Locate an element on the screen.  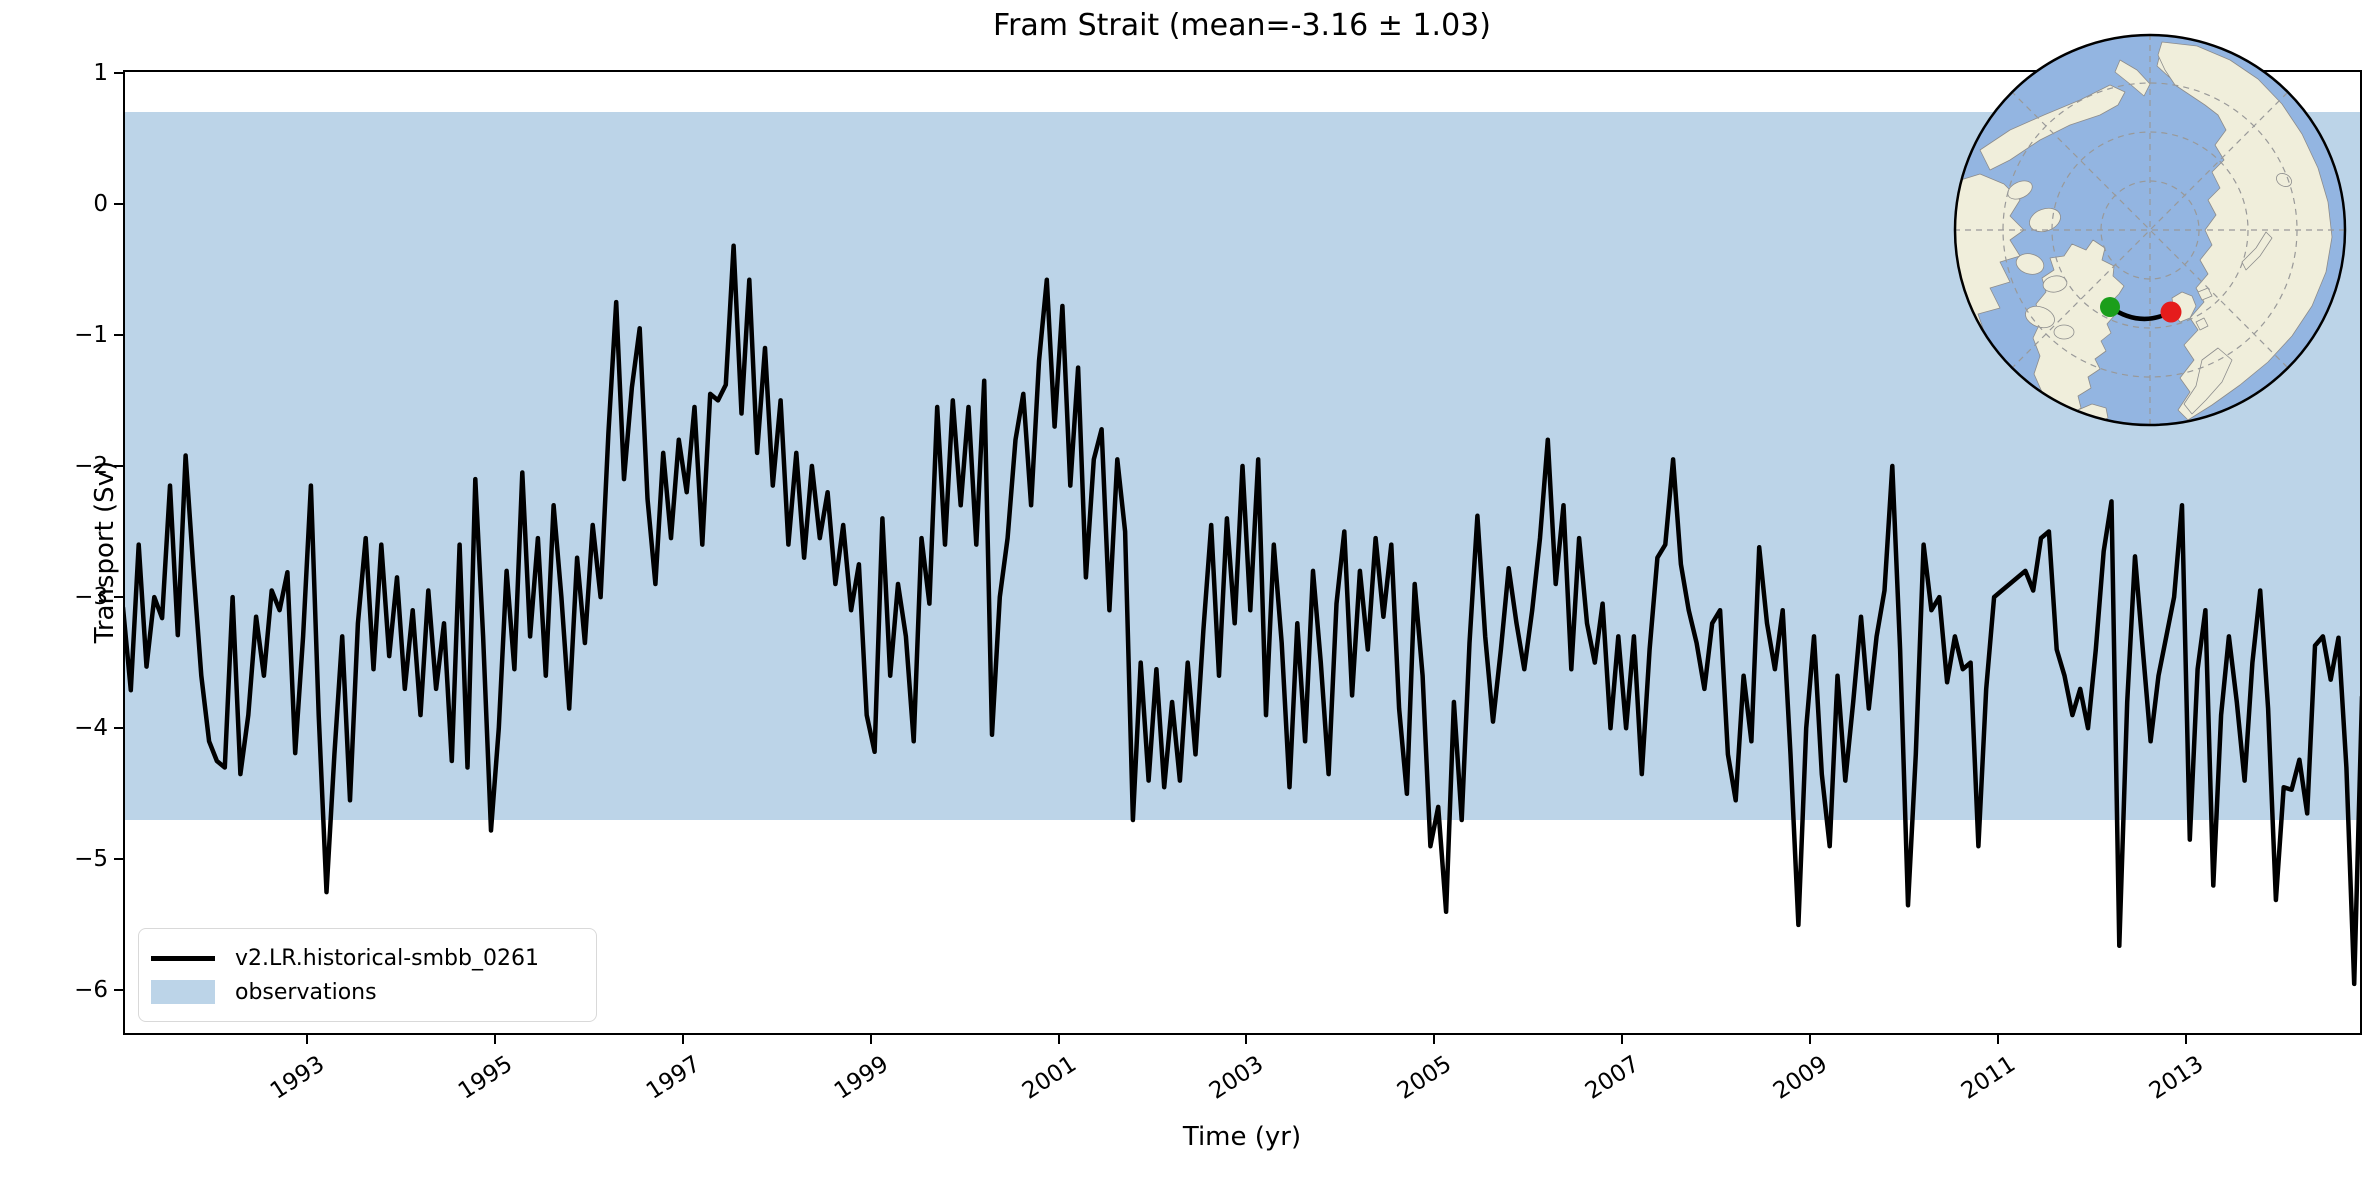
y-axis-label: Transport (Sv) is located at coordinates (105, 552).